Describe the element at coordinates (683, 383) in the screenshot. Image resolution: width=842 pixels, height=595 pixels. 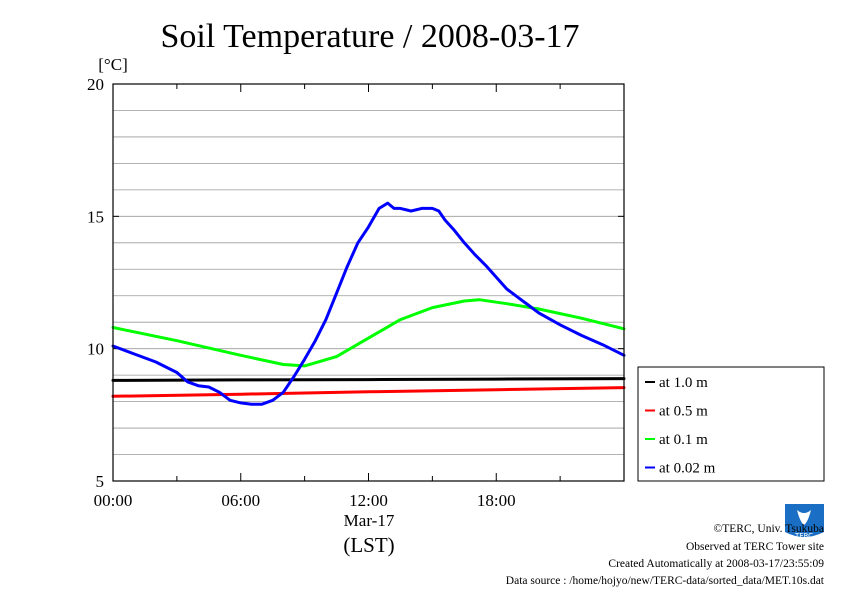
I see `legend-label: at 1.0 m` at that location.